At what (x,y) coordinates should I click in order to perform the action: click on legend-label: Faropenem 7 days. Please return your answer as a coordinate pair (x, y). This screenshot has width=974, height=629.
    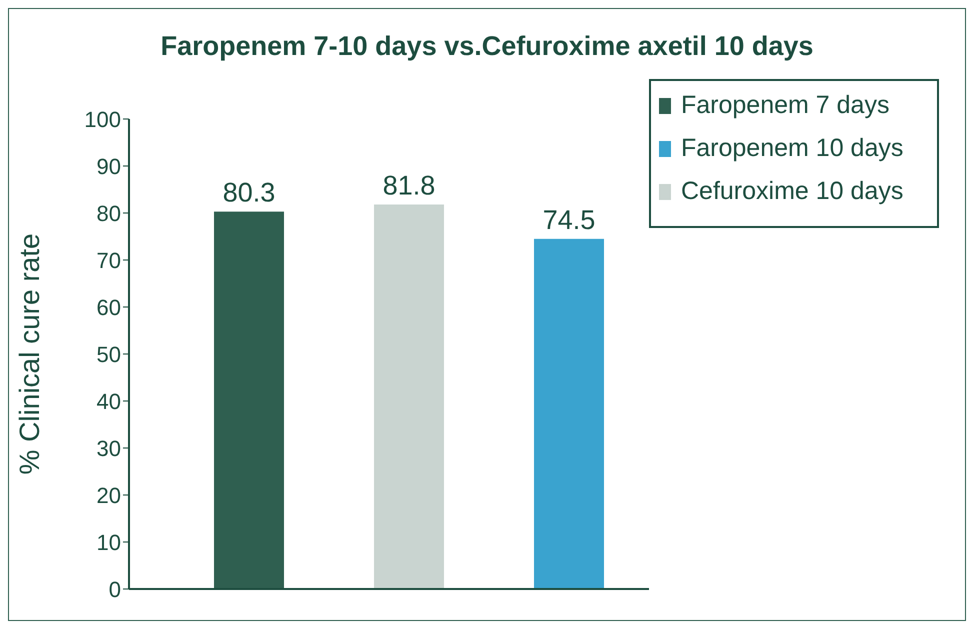
    Looking at the image, I should click on (785, 105).